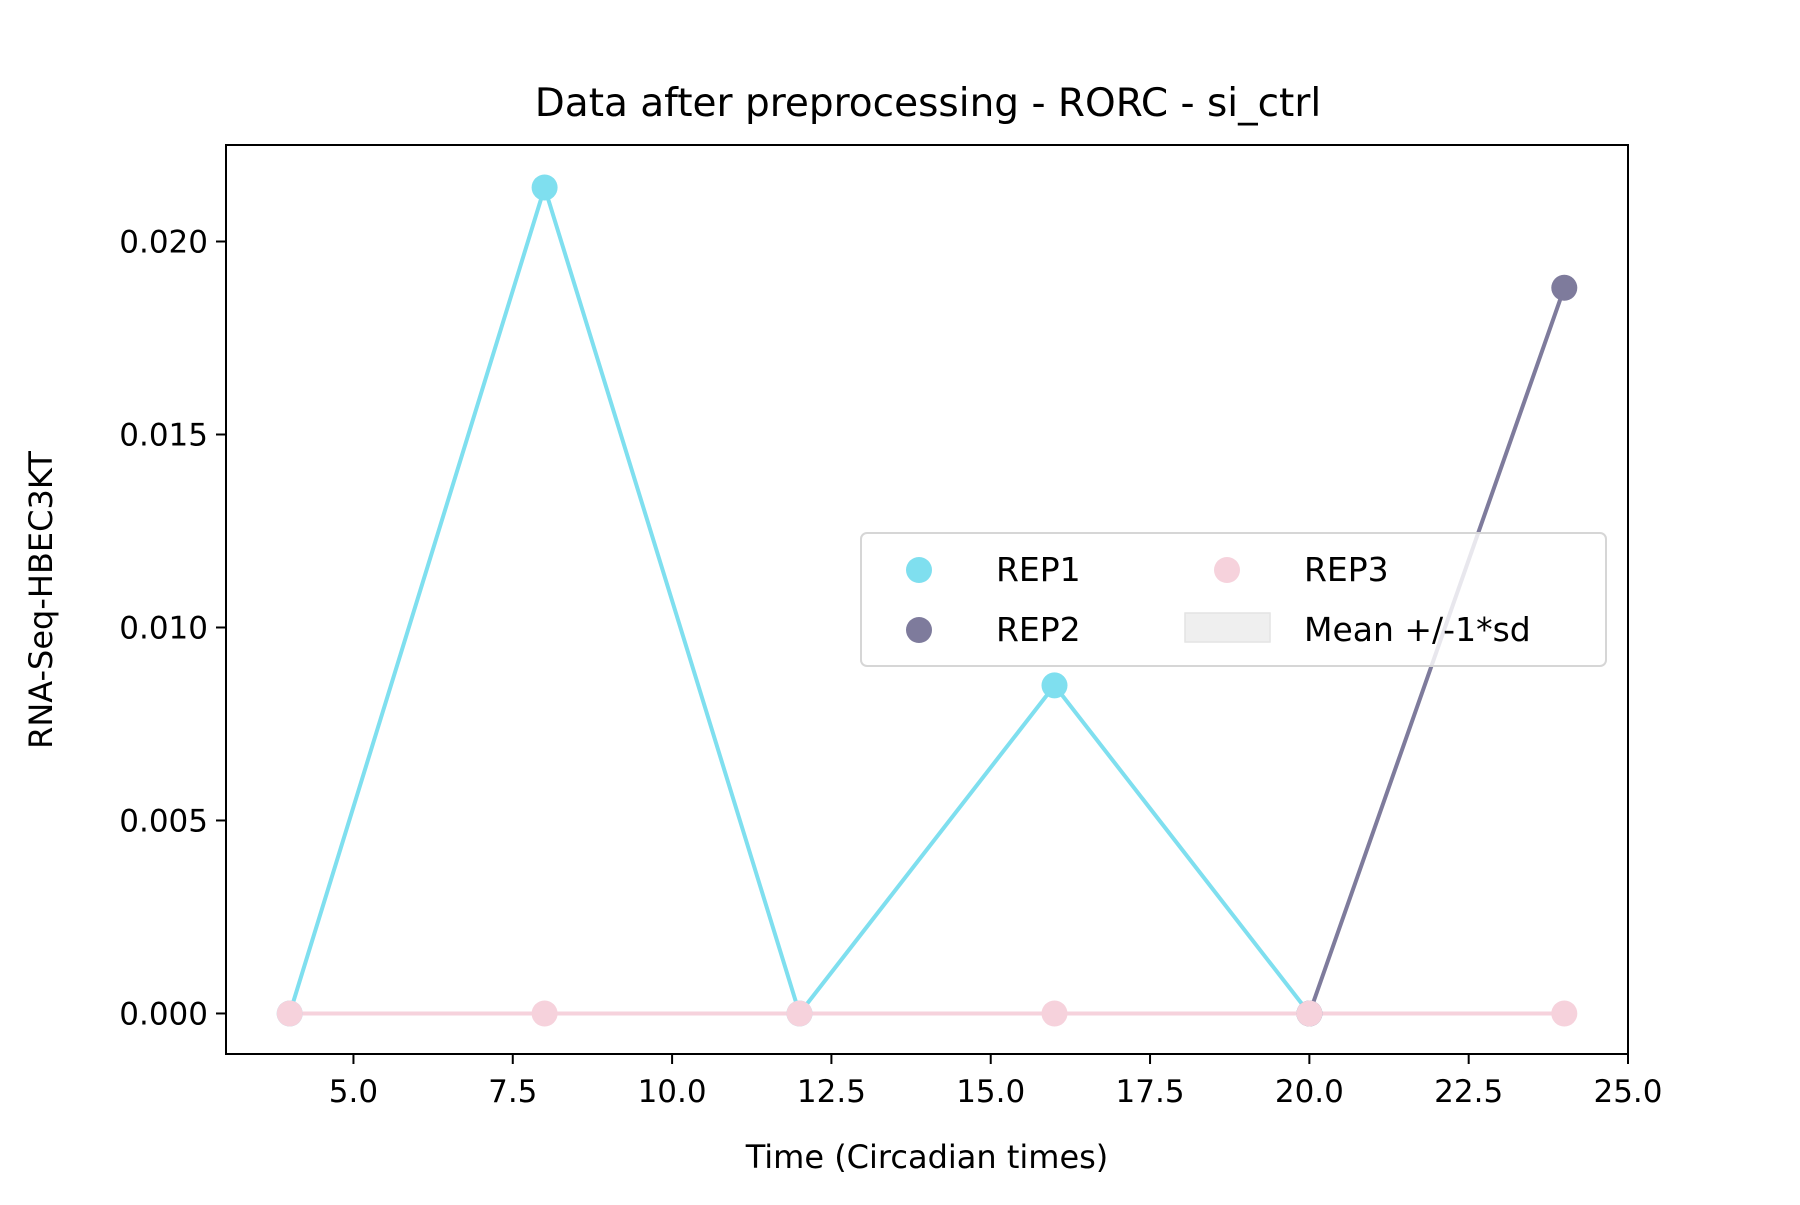  What do you see at coordinates (1468, 1092) in the screenshot?
I see `x-tick-label: 22.5` at bounding box center [1468, 1092].